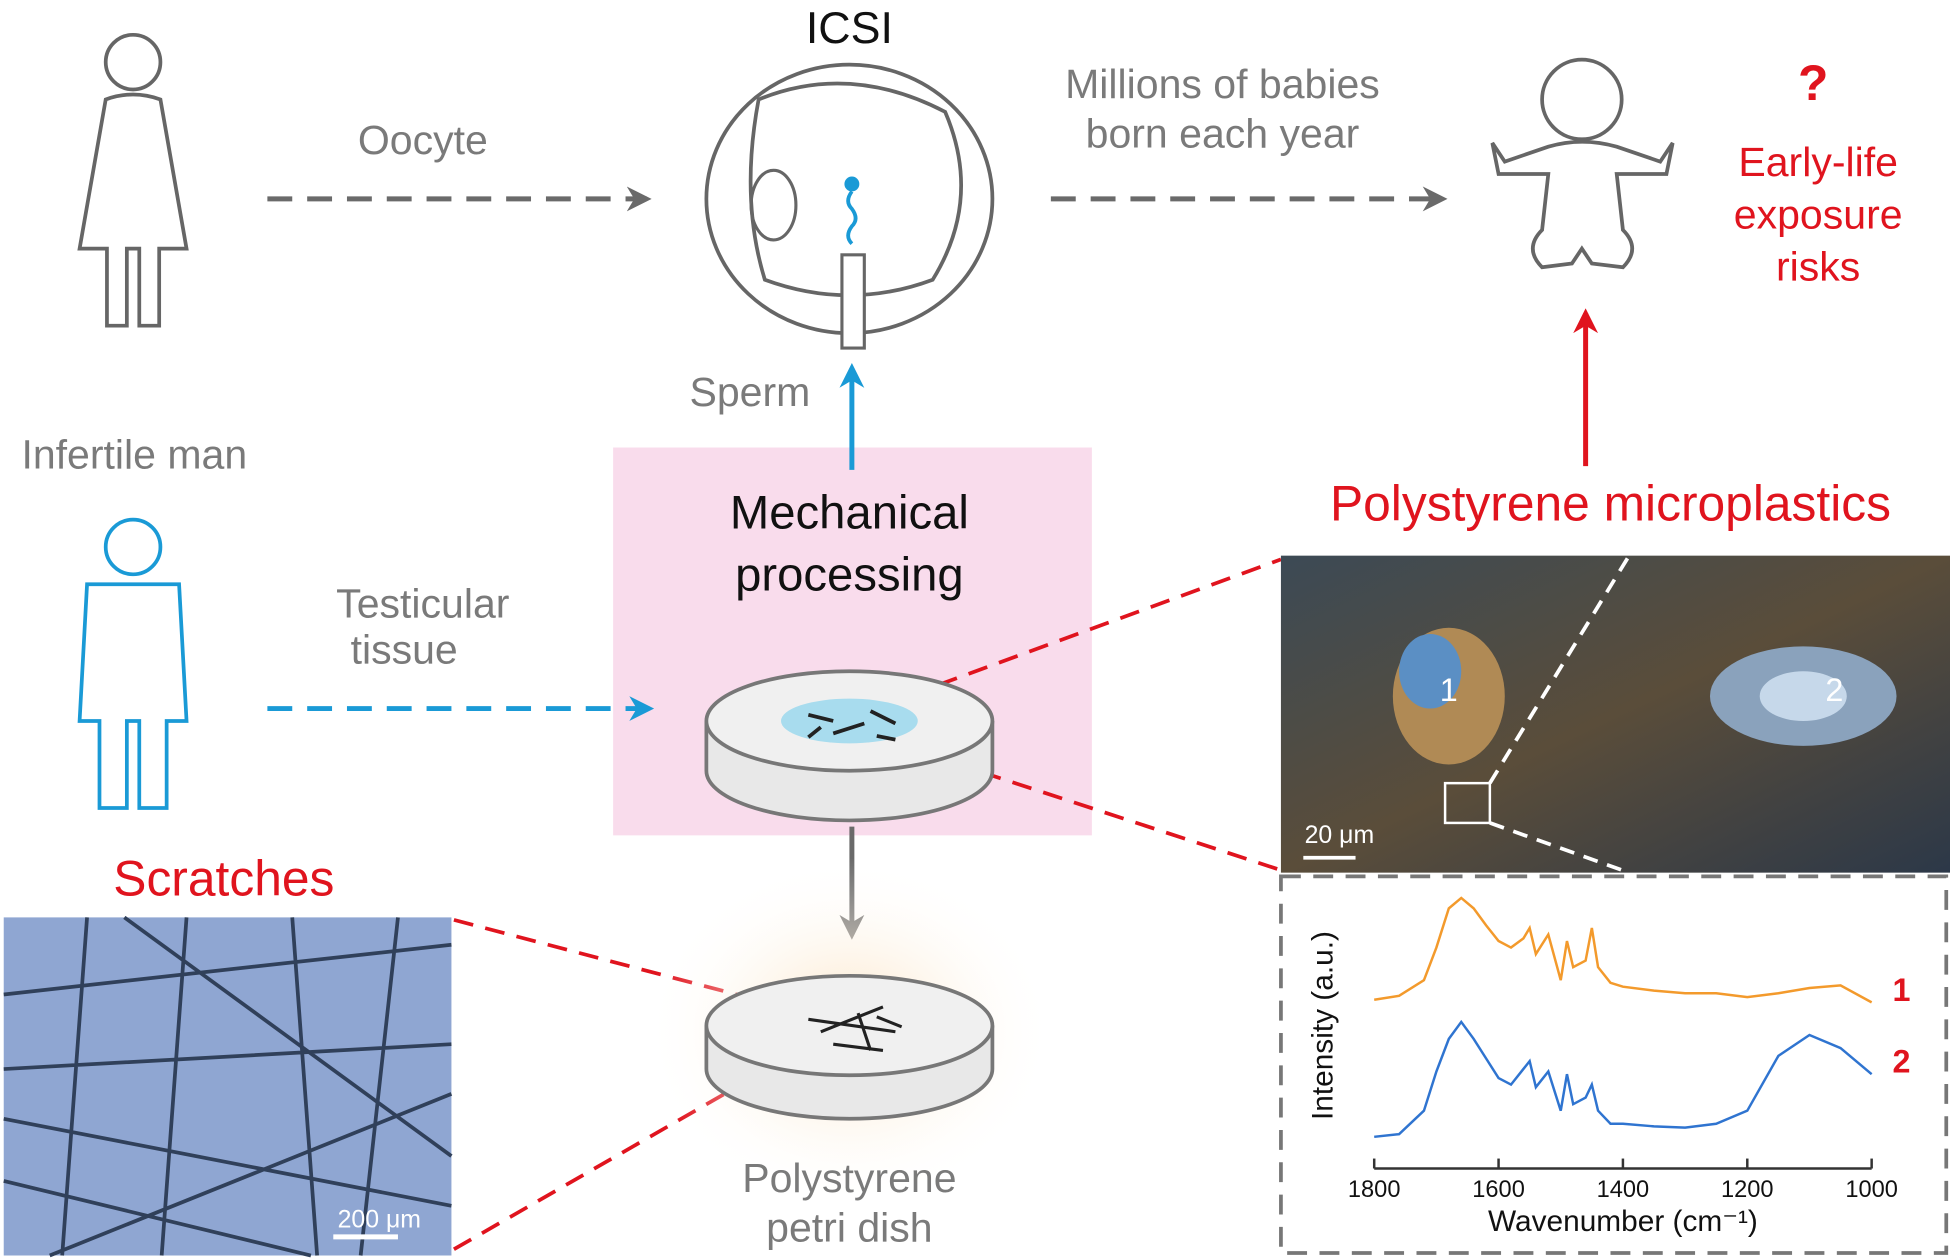  Describe the element at coordinates (849, 28) in the screenshot. I see `icsi-label: ICSI` at that location.